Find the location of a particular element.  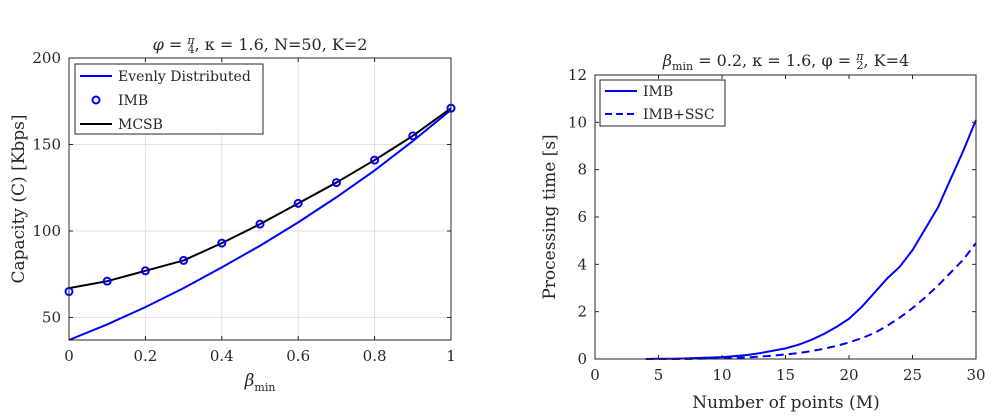

x-tick-label: 10 is located at coordinates (721, 375).